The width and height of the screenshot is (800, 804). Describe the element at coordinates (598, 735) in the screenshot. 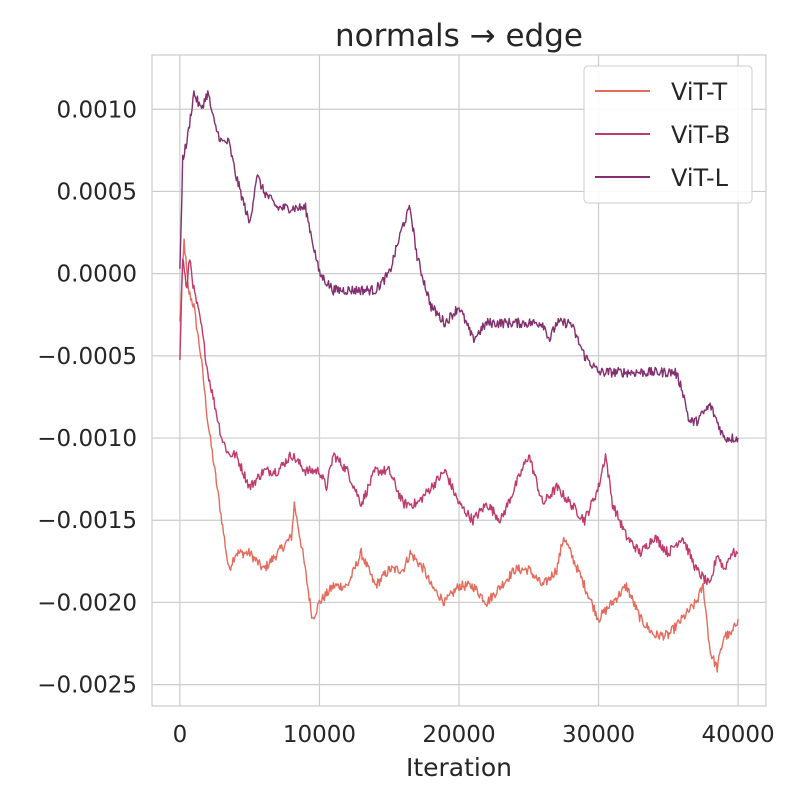

I see `x-tick-label: 30000` at that location.